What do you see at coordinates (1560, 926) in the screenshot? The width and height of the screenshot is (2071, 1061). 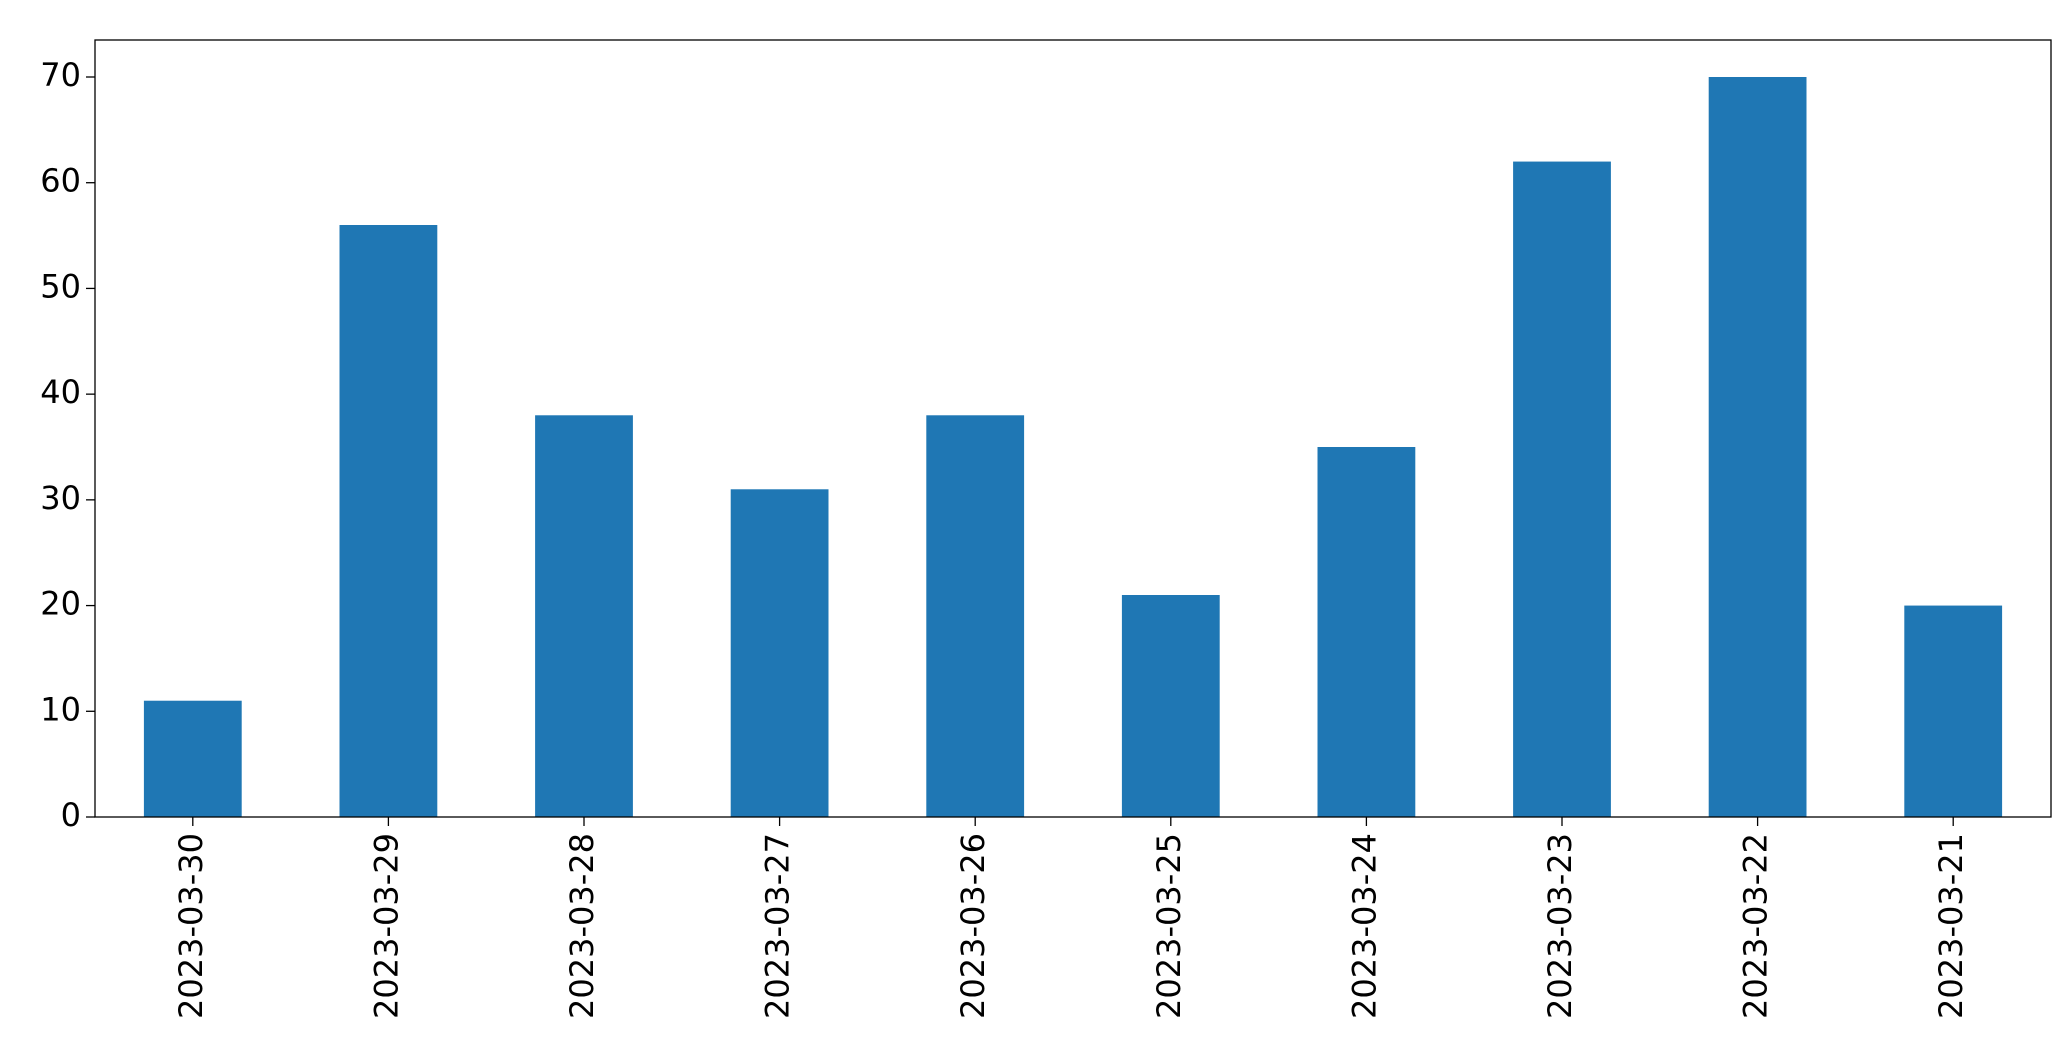 I see `x-tick-label: 2023-03-23` at bounding box center [1560, 926].